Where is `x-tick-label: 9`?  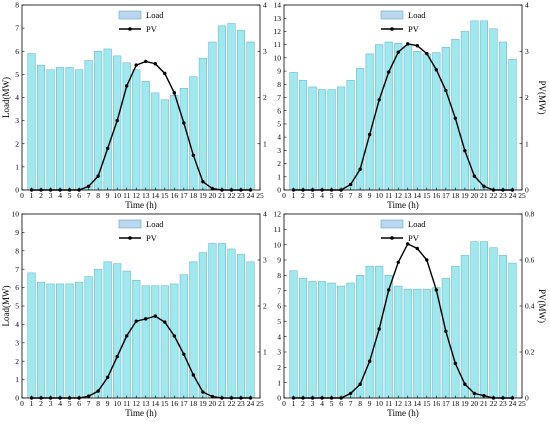 x-tick-label: 9 is located at coordinates (108, 403).